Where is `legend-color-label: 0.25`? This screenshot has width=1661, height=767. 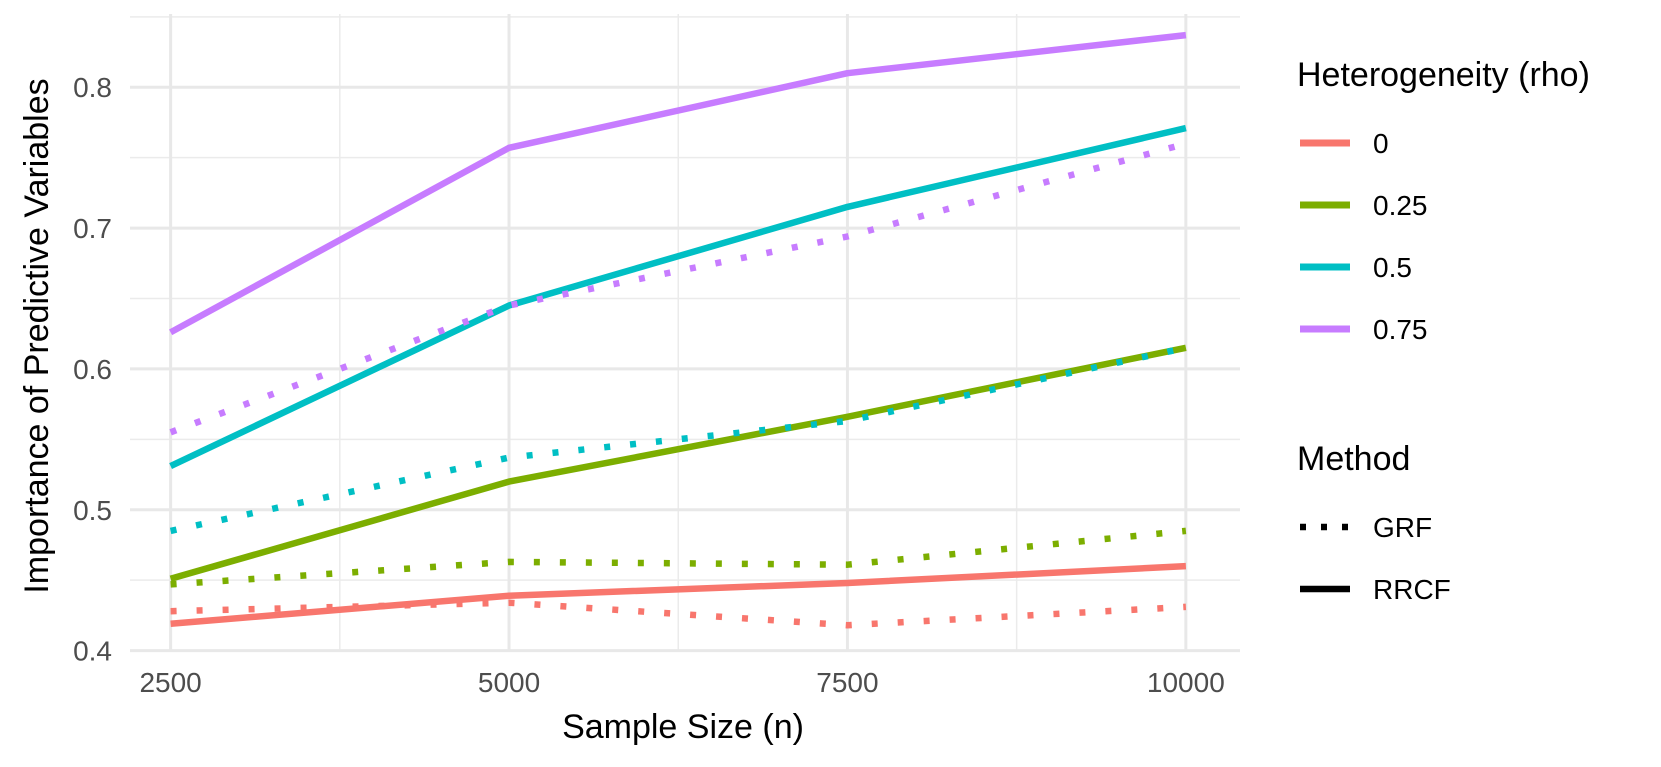
legend-color-label: 0.25 is located at coordinates (1400, 205).